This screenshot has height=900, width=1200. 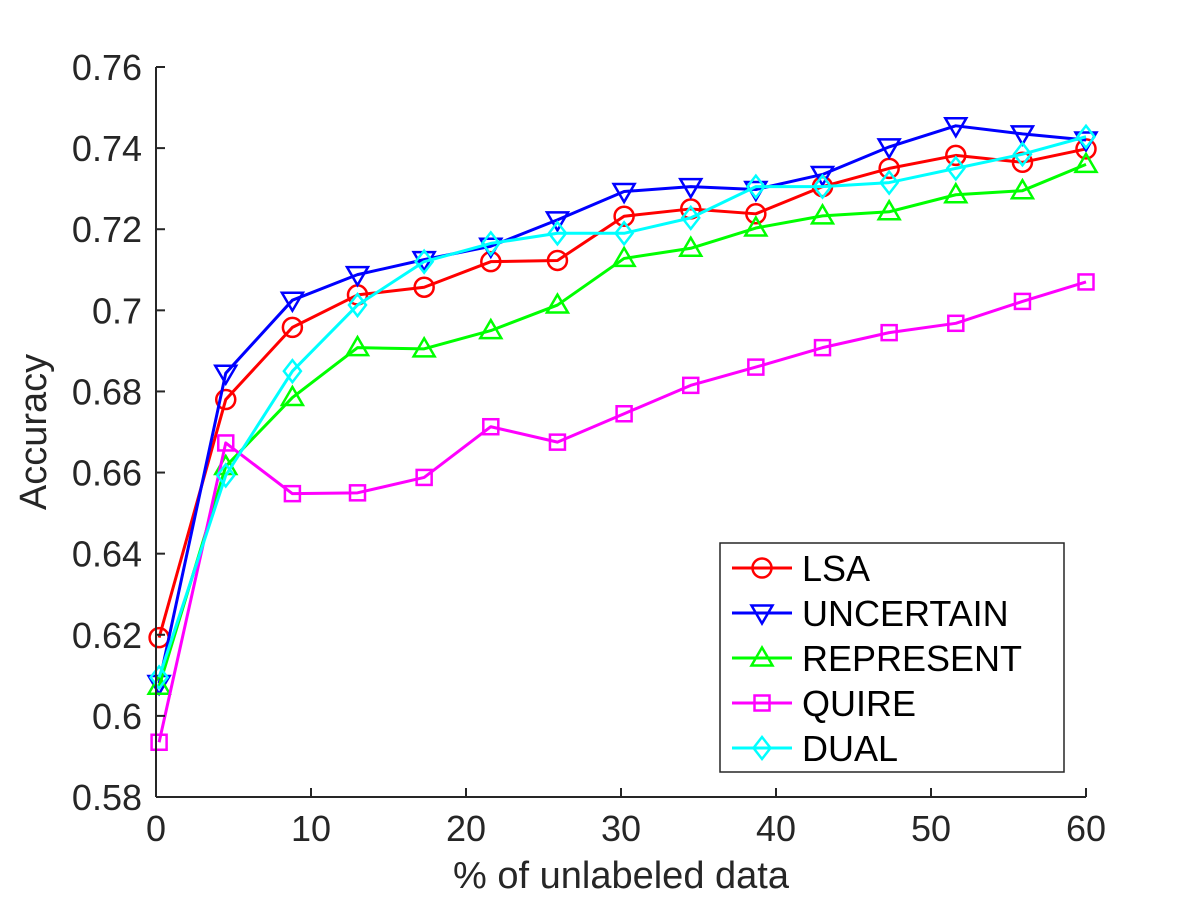 I want to click on x-tick-label: 60, so click(x=1086, y=828).